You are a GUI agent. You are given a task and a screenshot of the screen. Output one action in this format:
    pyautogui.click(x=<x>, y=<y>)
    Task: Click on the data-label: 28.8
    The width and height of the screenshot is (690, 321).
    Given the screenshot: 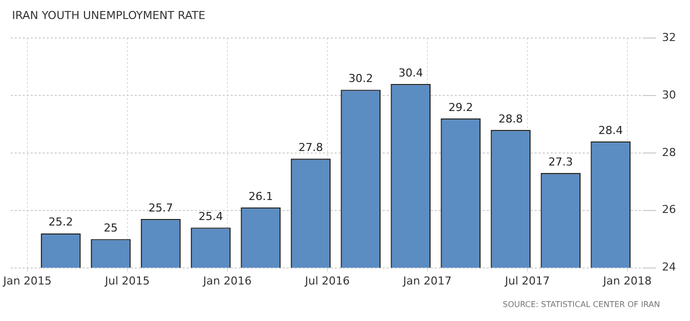 What is the action you would take?
    pyautogui.click(x=510, y=119)
    